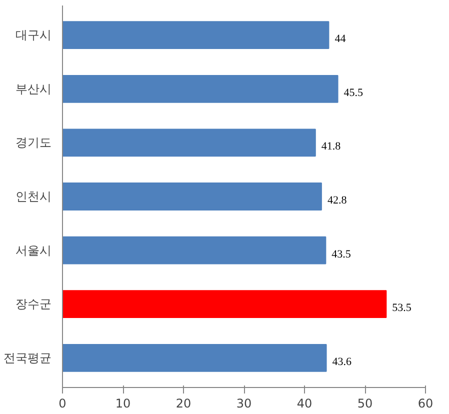 Image resolution: width=449 pixels, height=414 pixels. I want to click on y-tick-label: 서울시, so click(34, 250).